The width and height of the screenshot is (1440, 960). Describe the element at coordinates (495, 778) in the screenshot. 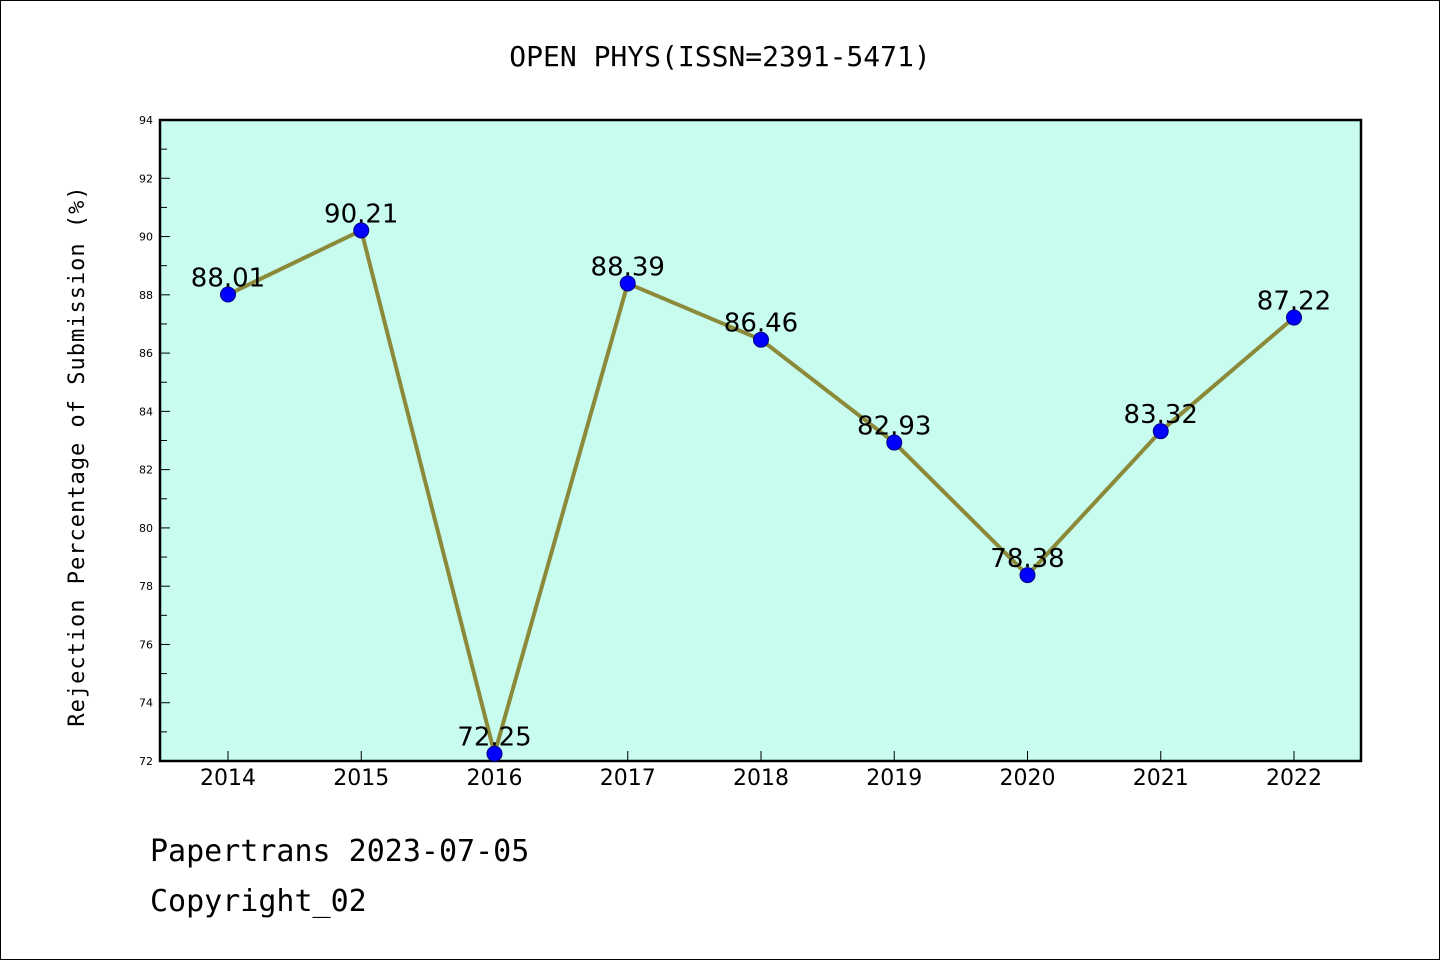

I see `x-tick-label: 2016` at that location.